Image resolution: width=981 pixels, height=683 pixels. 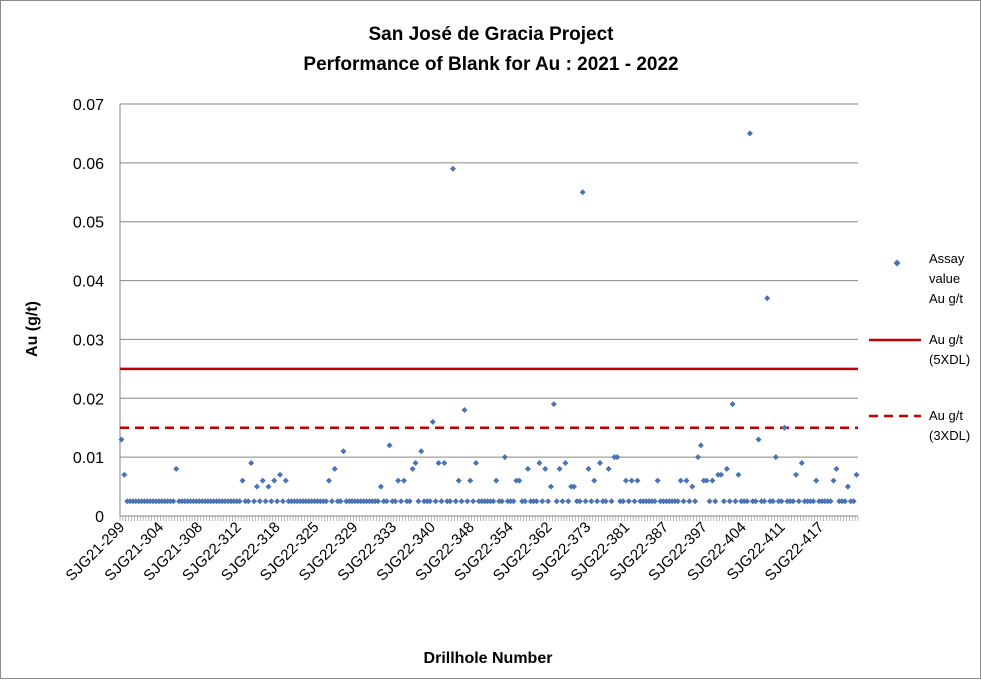 What do you see at coordinates (949, 359) in the screenshot?
I see `legend-label: (5XDL)` at bounding box center [949, 359].